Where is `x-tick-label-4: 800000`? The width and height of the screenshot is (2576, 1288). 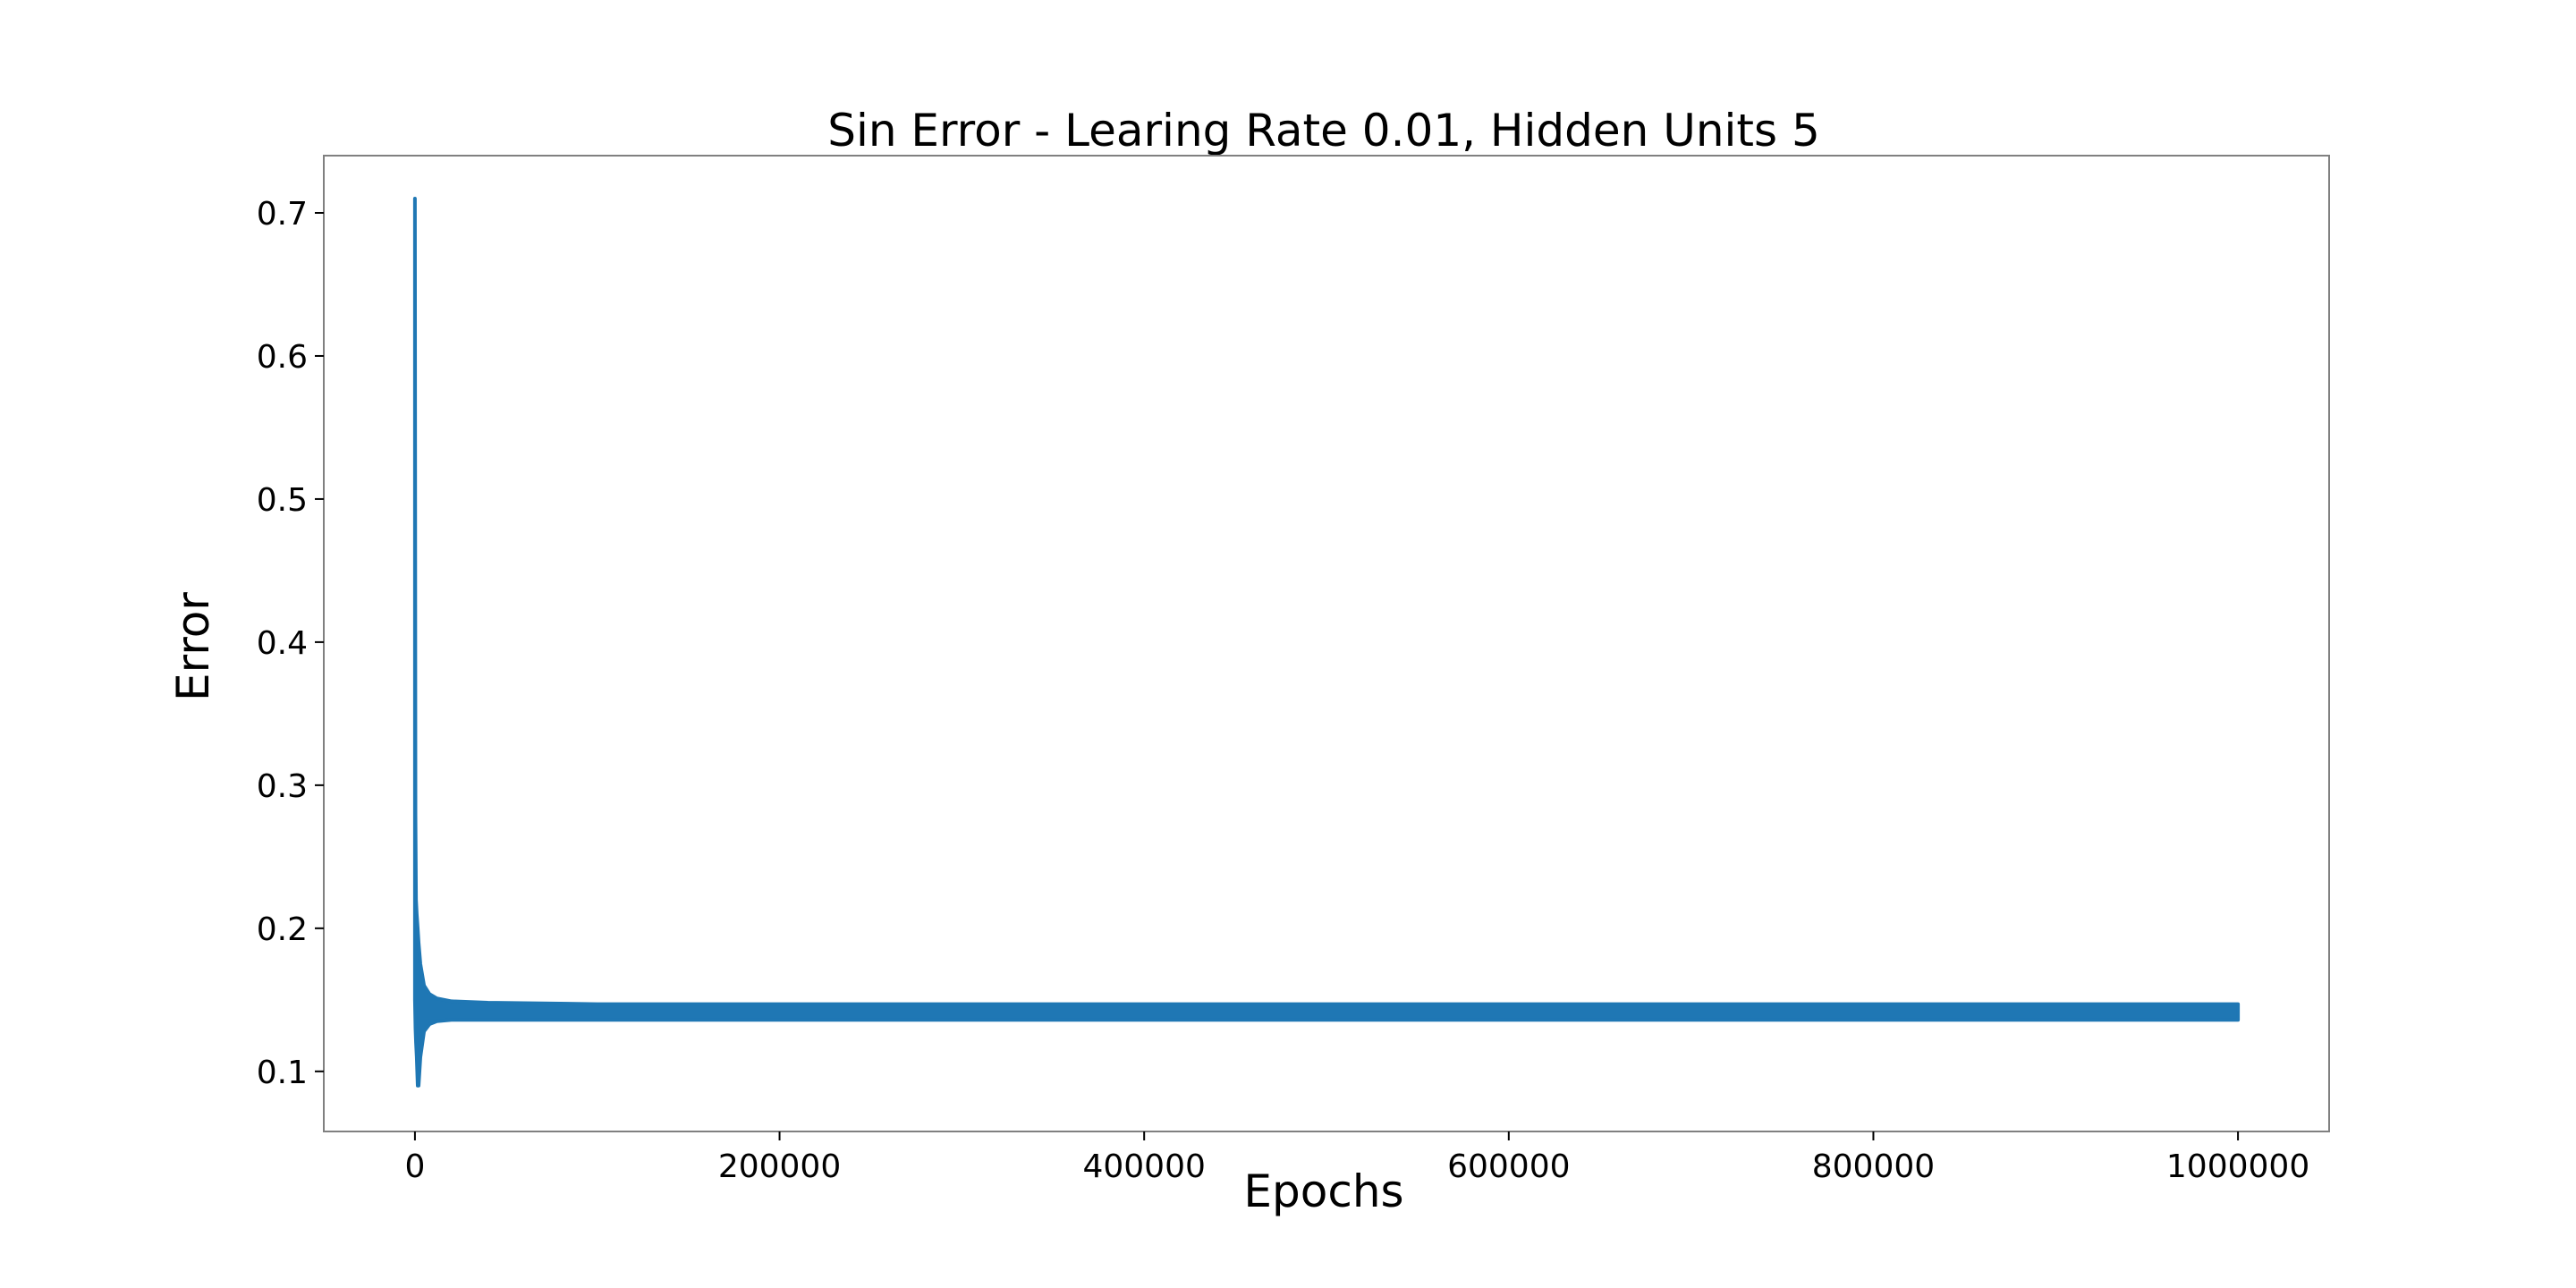 x-tick-label-4: 800000 is located at coordinates (1873, 1166).